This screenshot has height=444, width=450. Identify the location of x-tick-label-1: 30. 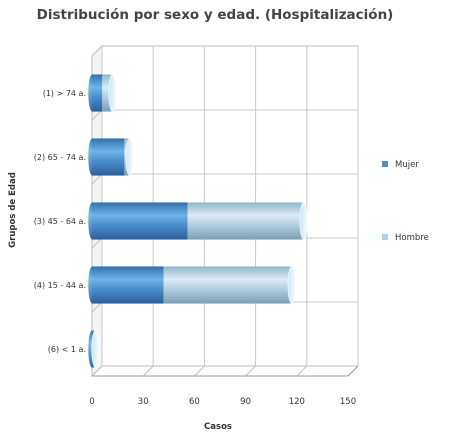
(143, 402).